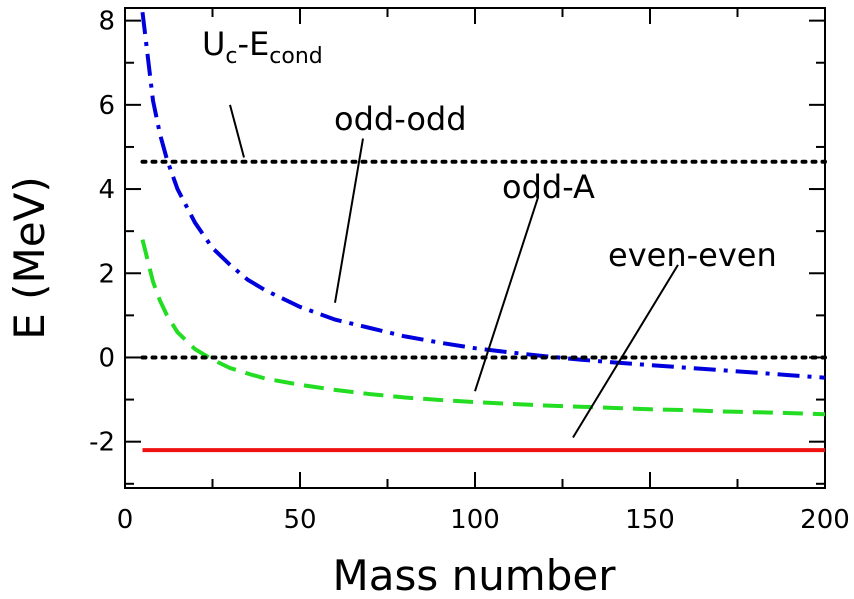 This screenshot has width=854, height=599. I want to click on y-tick-label: 8, so click(106, 22).